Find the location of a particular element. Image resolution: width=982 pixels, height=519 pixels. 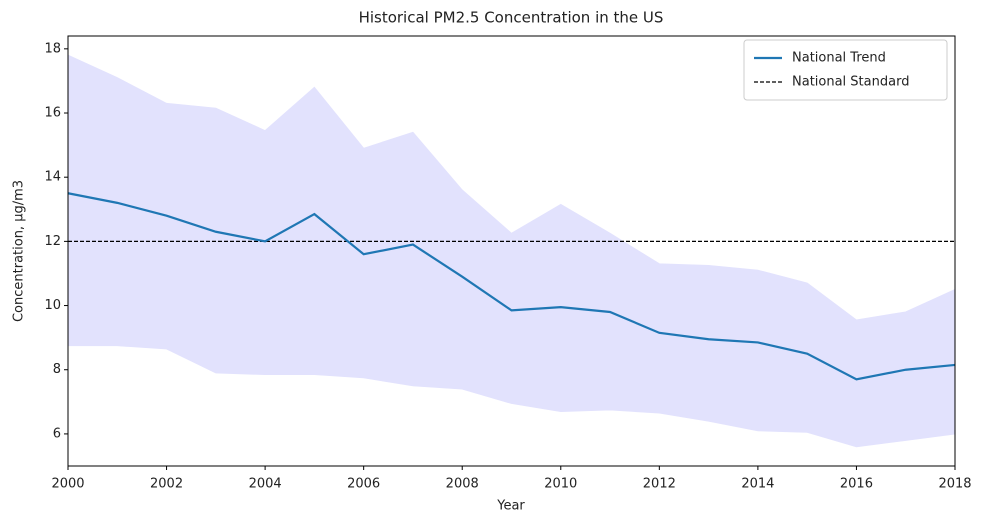

legend: National Trend National Standard is located at coordinates (845, 70).